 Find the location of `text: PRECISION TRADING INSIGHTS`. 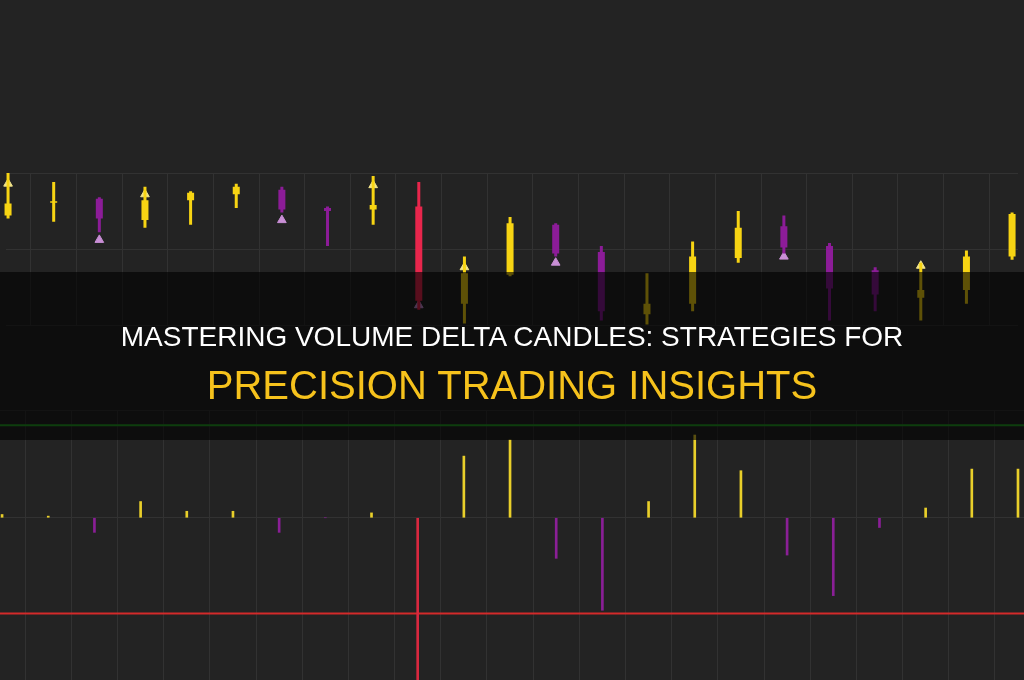

text: PRECISION TRADING INSIGHTS is located at coordinates (512, 385).